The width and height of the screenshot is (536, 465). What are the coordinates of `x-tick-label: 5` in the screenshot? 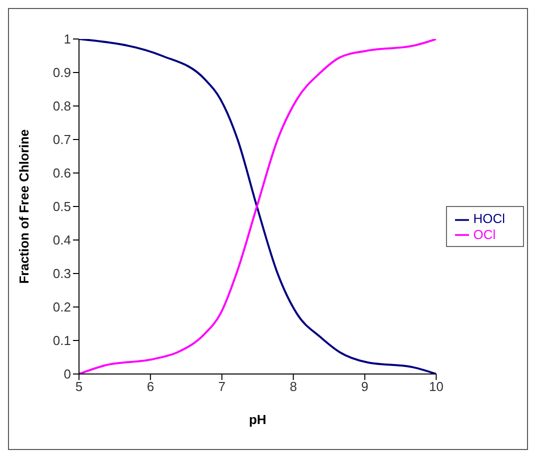 It's located at (79, 386).